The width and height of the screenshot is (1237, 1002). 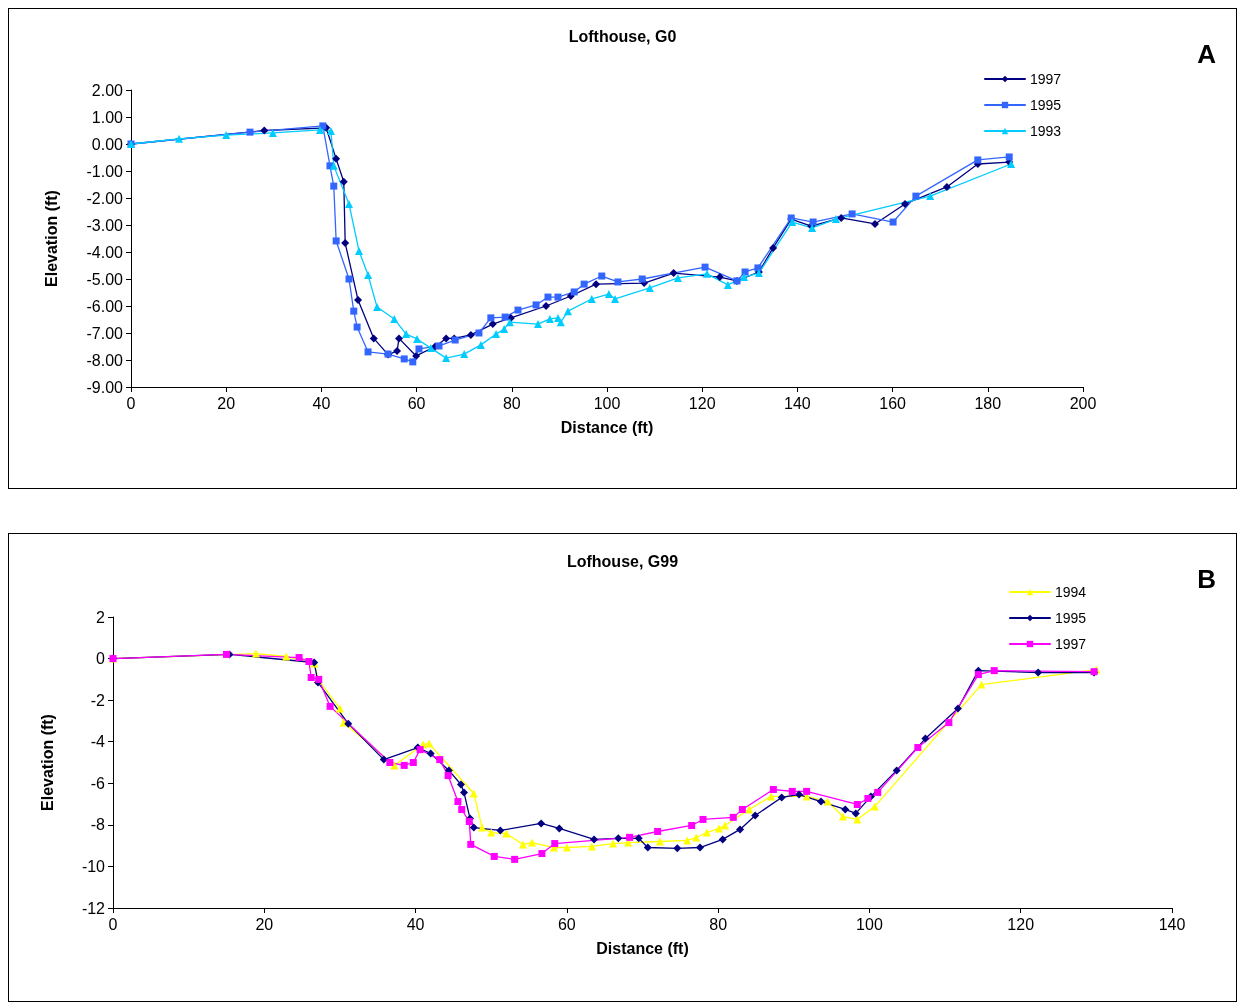 I want to click on y-tick-label: -8.00, so click(x=105, y=360).